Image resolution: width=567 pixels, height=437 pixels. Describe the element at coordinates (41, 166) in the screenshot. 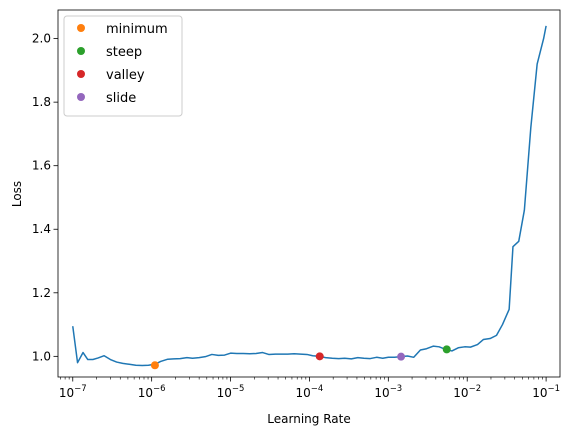

I see `y-tick-label: 1.6` at that location.